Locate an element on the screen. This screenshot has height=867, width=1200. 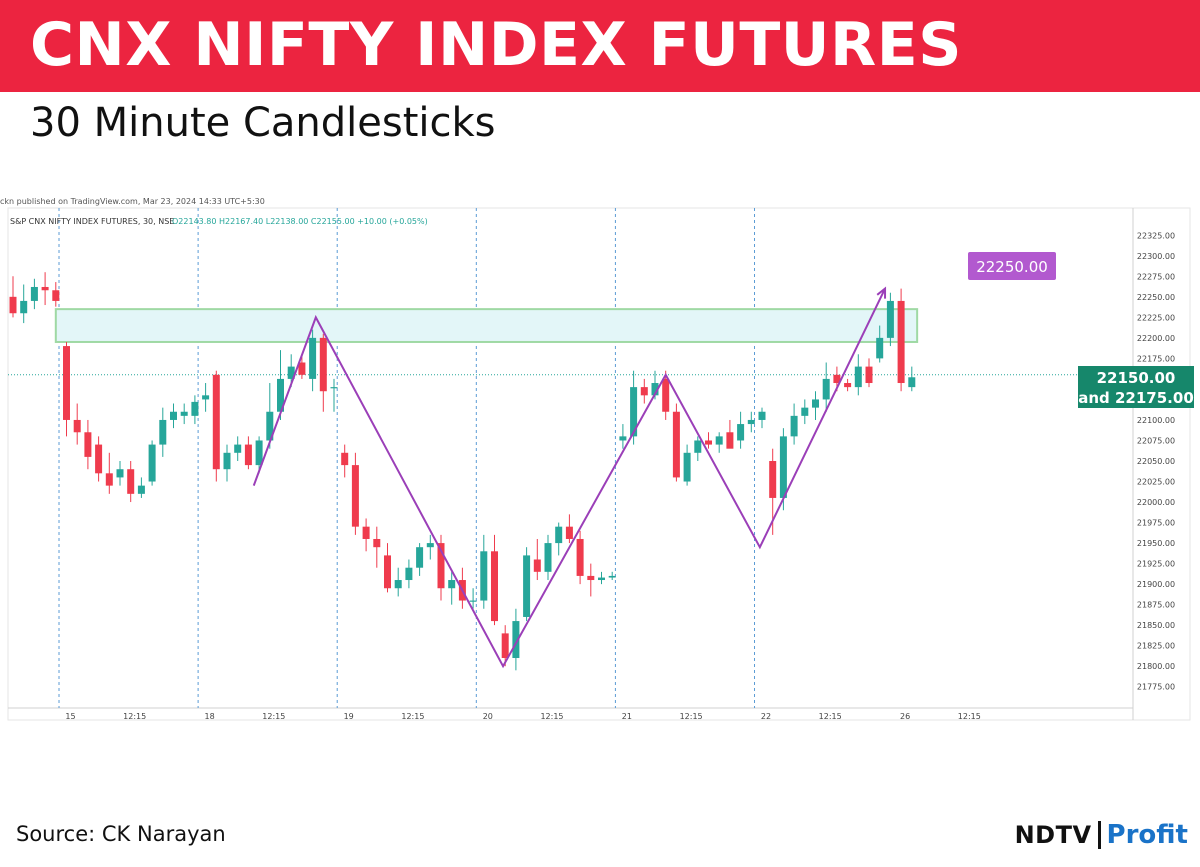
callout-top-text: 22250.00 is located at coordinates (1012, 267).